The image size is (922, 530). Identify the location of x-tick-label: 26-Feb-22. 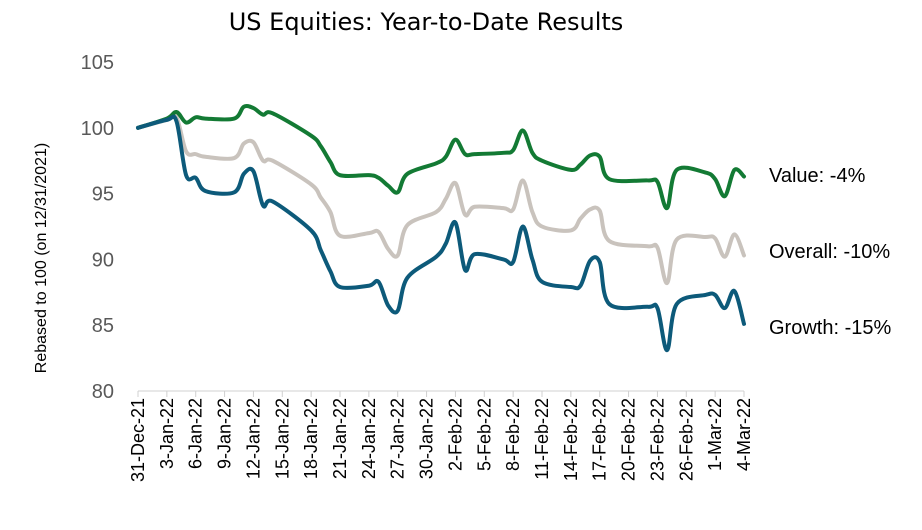
(686, 439).